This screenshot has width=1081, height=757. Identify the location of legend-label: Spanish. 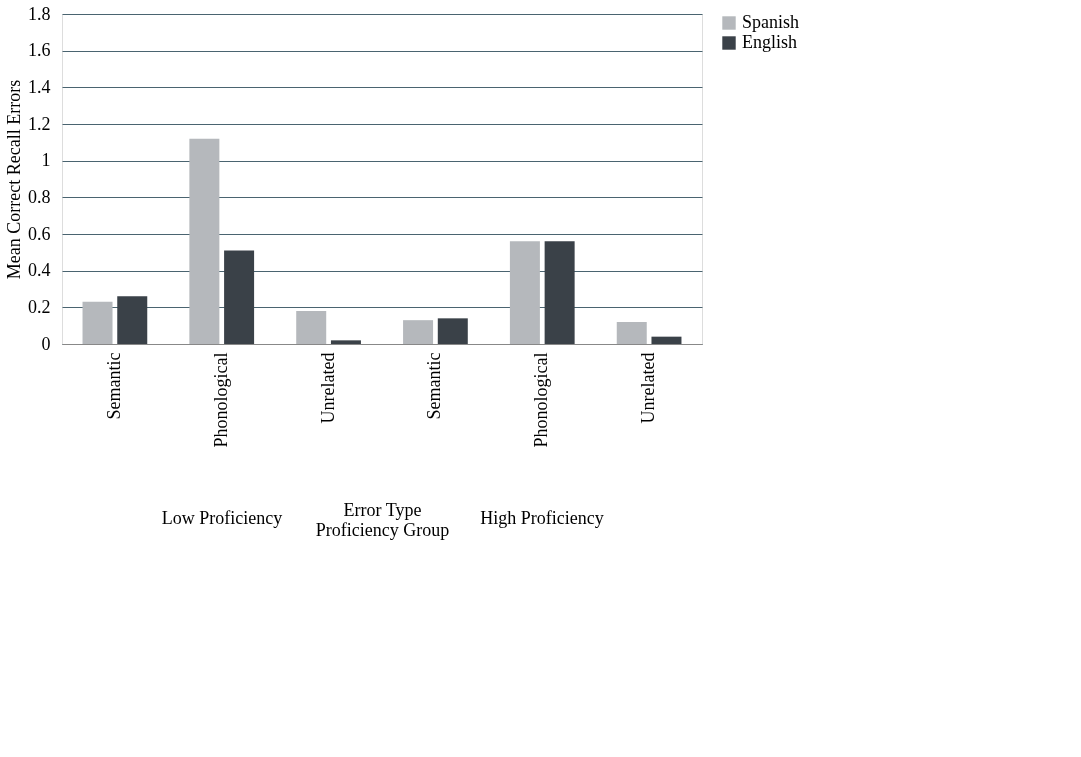
(771, 22).